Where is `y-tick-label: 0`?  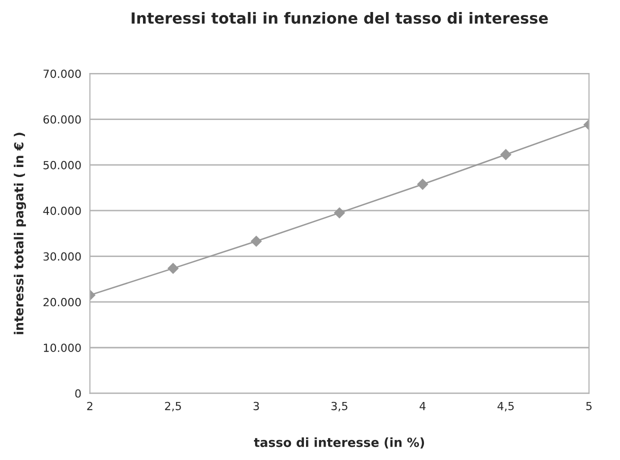 y-tick-label: 0 is located at coordinates (78, 393).